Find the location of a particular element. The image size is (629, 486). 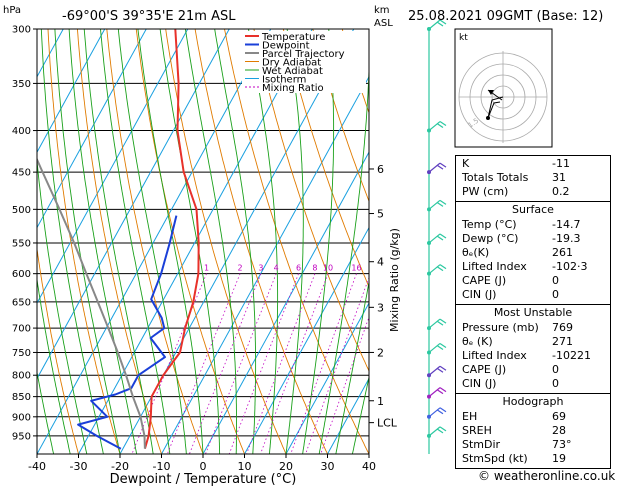

temperature-tick-label: -10 is located at coordinates (162, 466).